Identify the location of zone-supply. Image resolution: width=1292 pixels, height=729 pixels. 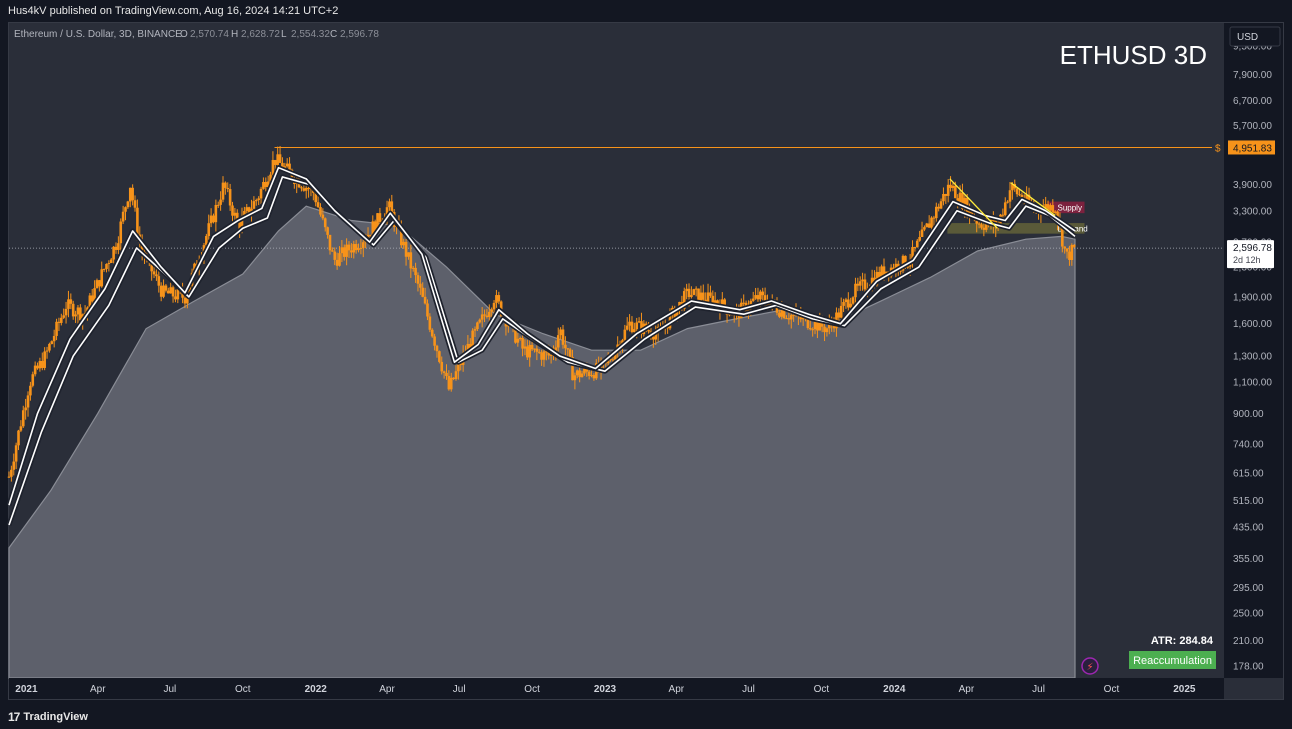
(1066, 207).